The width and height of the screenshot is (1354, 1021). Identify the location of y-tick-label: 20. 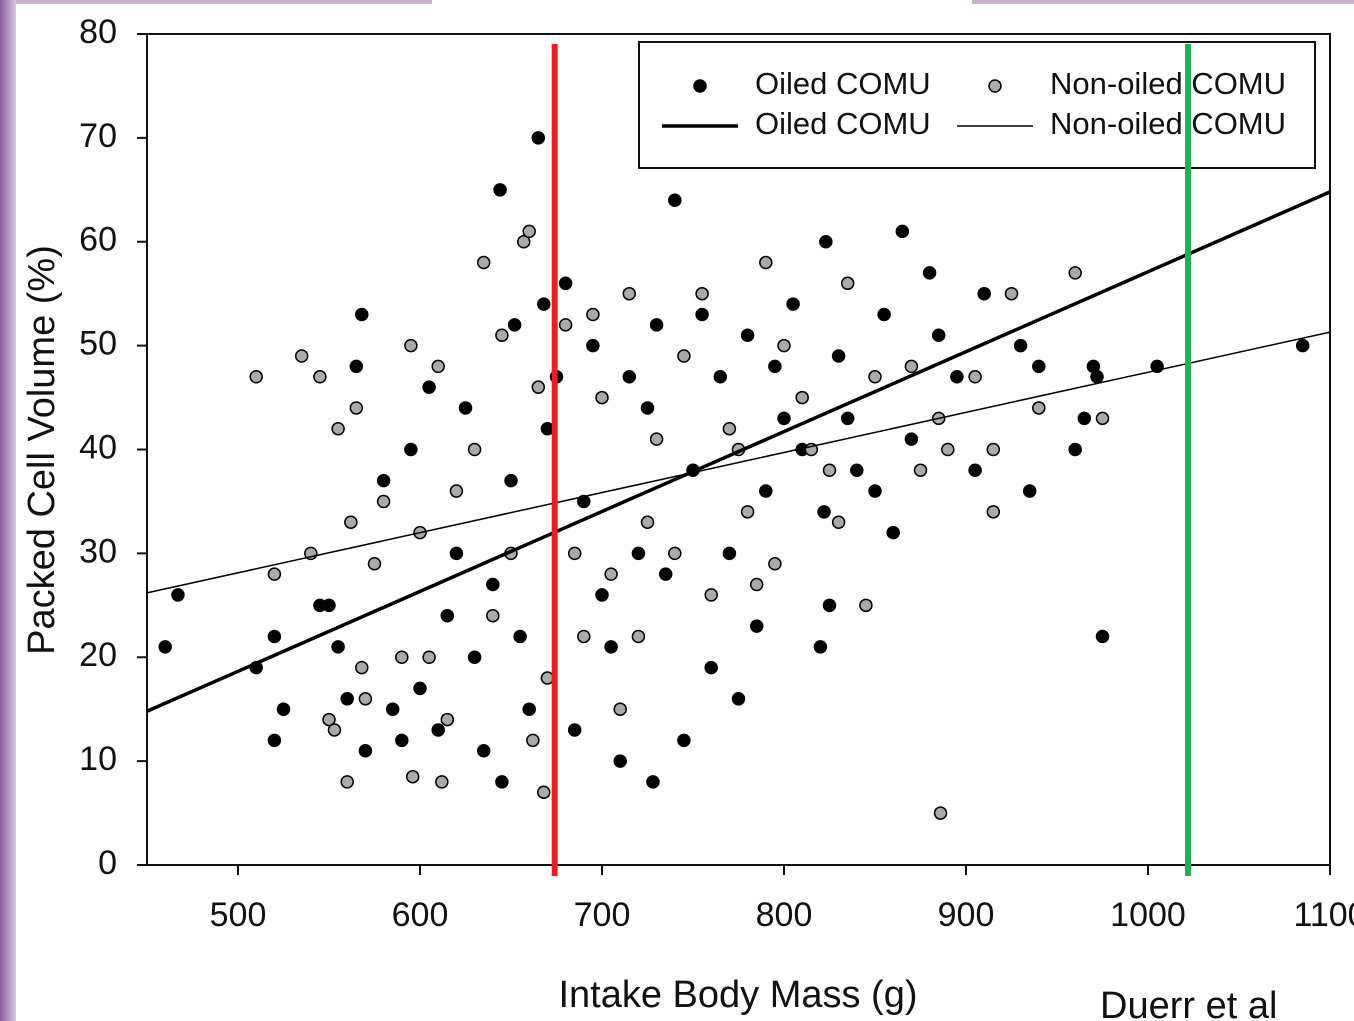
(98, 655).